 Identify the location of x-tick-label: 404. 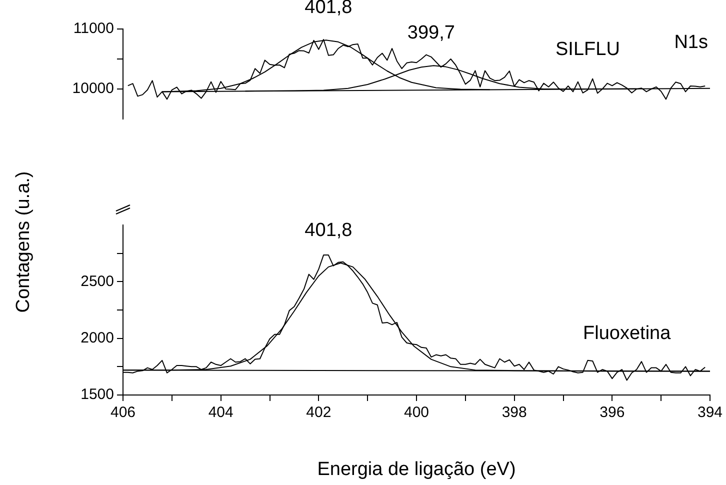
(221, 413).